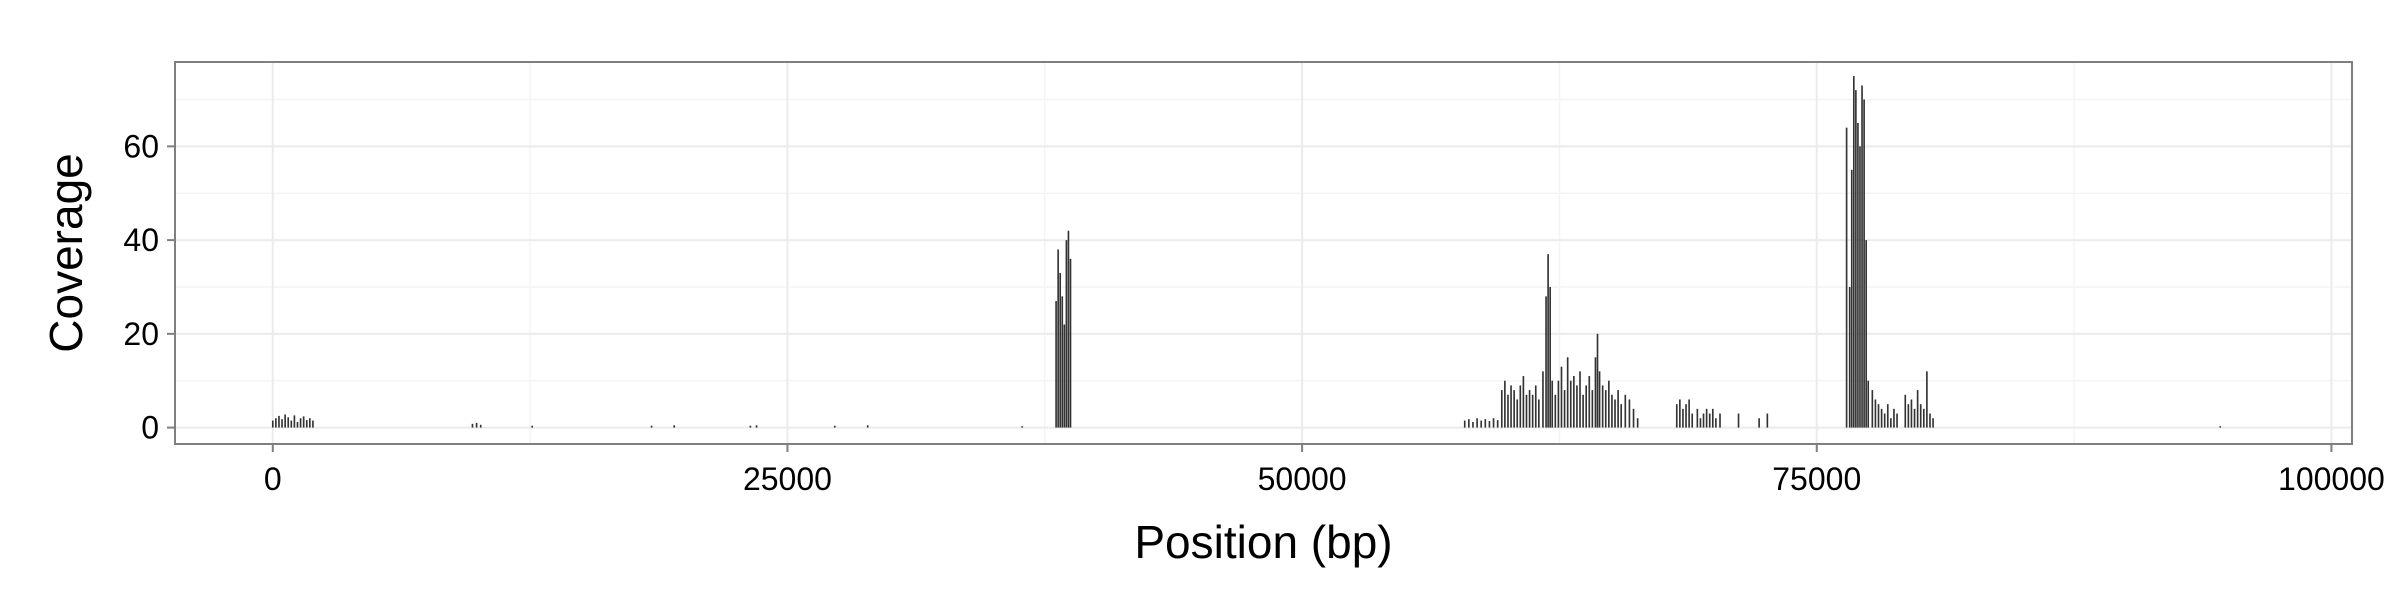  I want to click on x-axis-title: Position (bp), so click(1263, 542).